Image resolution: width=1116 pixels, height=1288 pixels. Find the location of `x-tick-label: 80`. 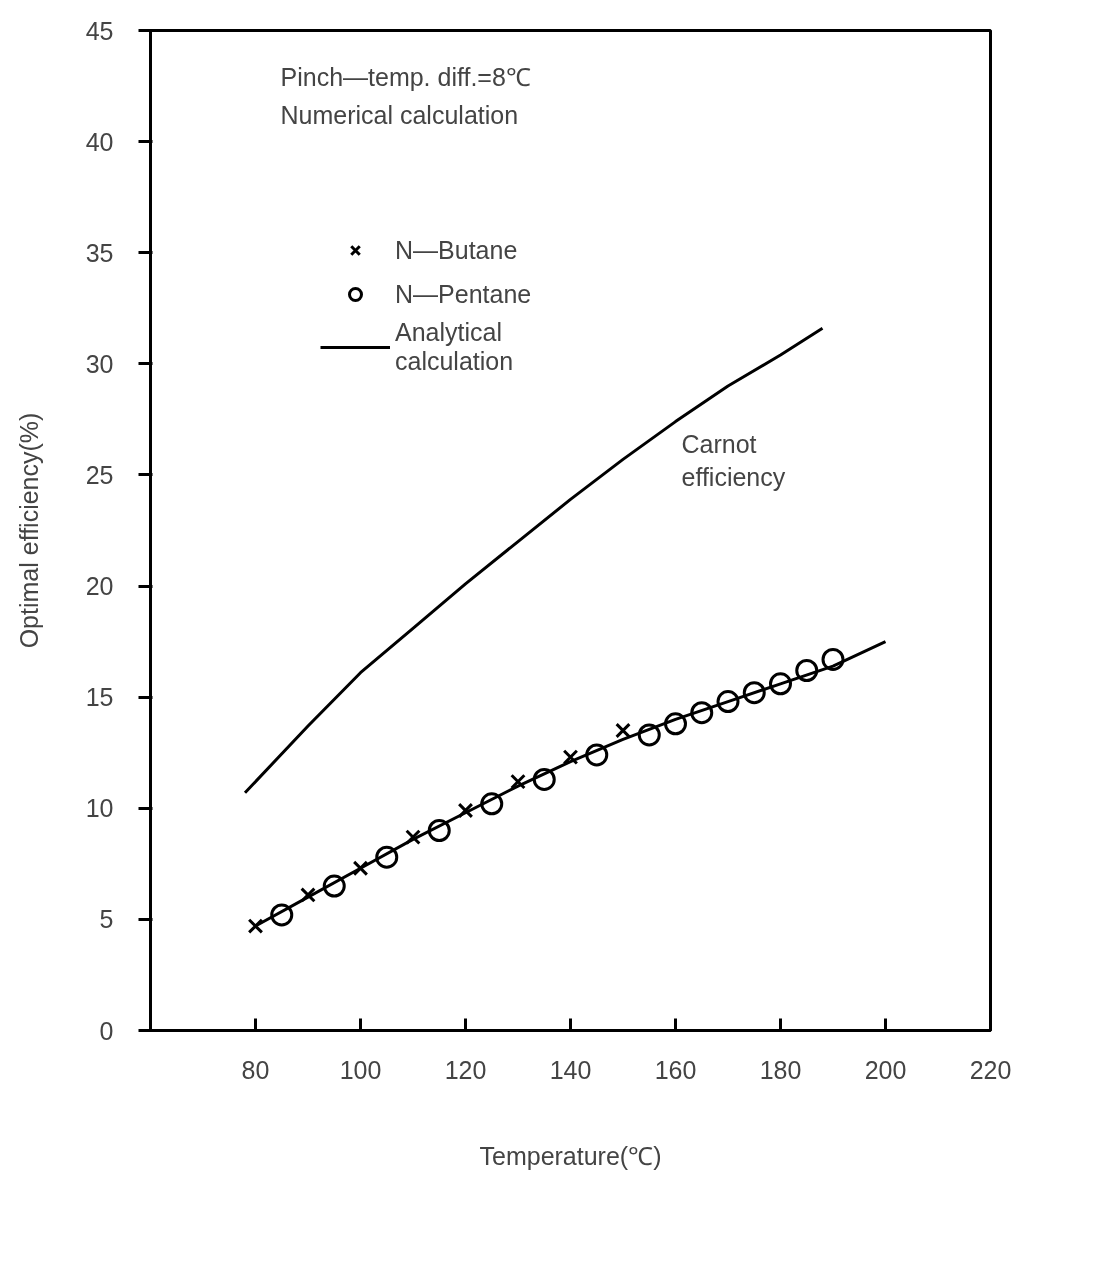

x-tick-label: 80 is located at coordinates (255, 1069).